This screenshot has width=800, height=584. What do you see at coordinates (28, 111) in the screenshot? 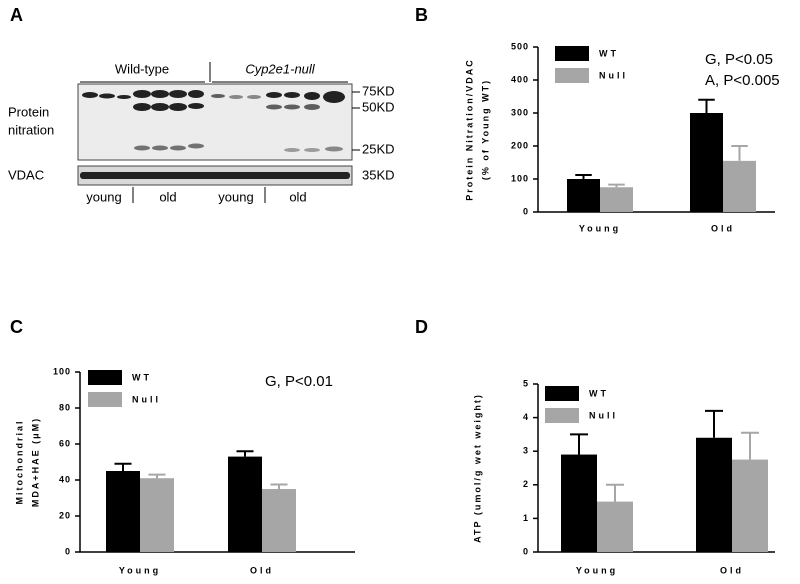
I see `row-label: Protein` at bounding box center [28, 111].